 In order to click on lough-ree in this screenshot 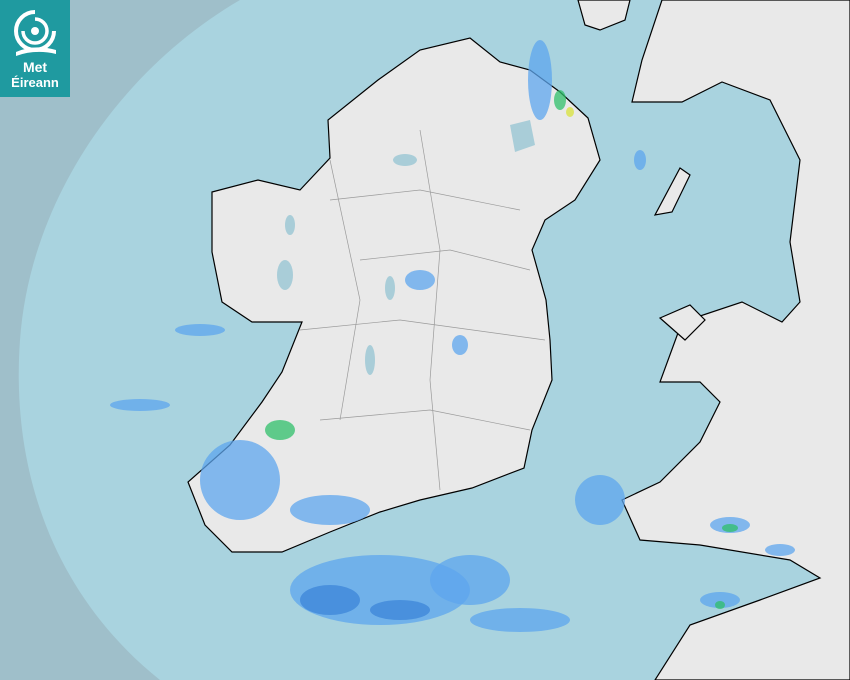, I will do `click(390, 288)`.